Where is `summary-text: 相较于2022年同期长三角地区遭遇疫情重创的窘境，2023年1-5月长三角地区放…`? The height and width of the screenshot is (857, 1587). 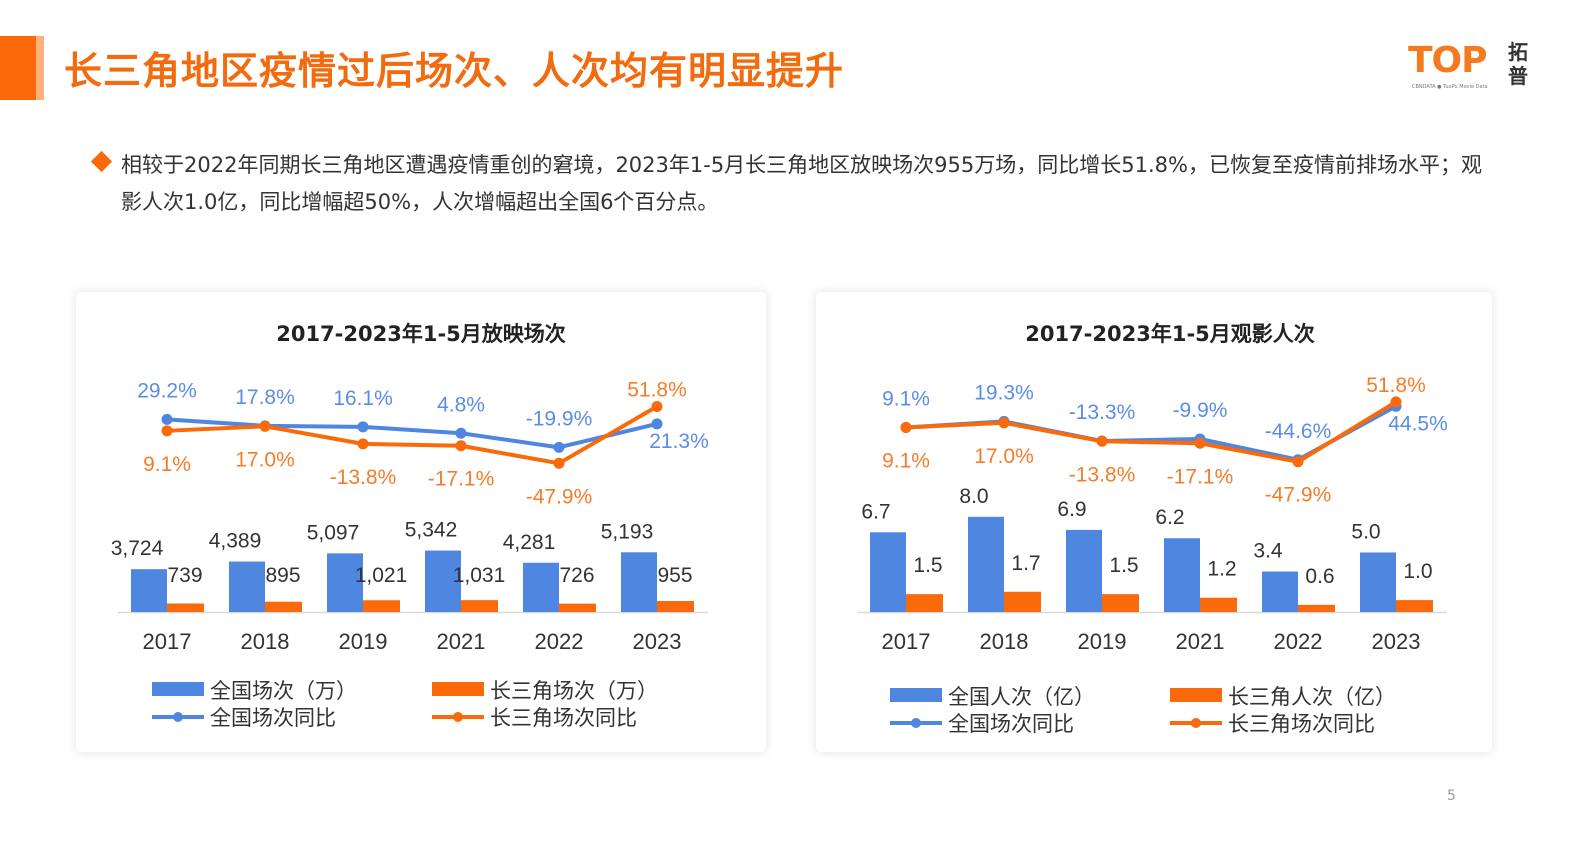 summary-text: 相较于2022年同期长三角地区遭遇疫情重创的窘境，2023年1-5月长三角地区放… is located at coordinates (801, 183).